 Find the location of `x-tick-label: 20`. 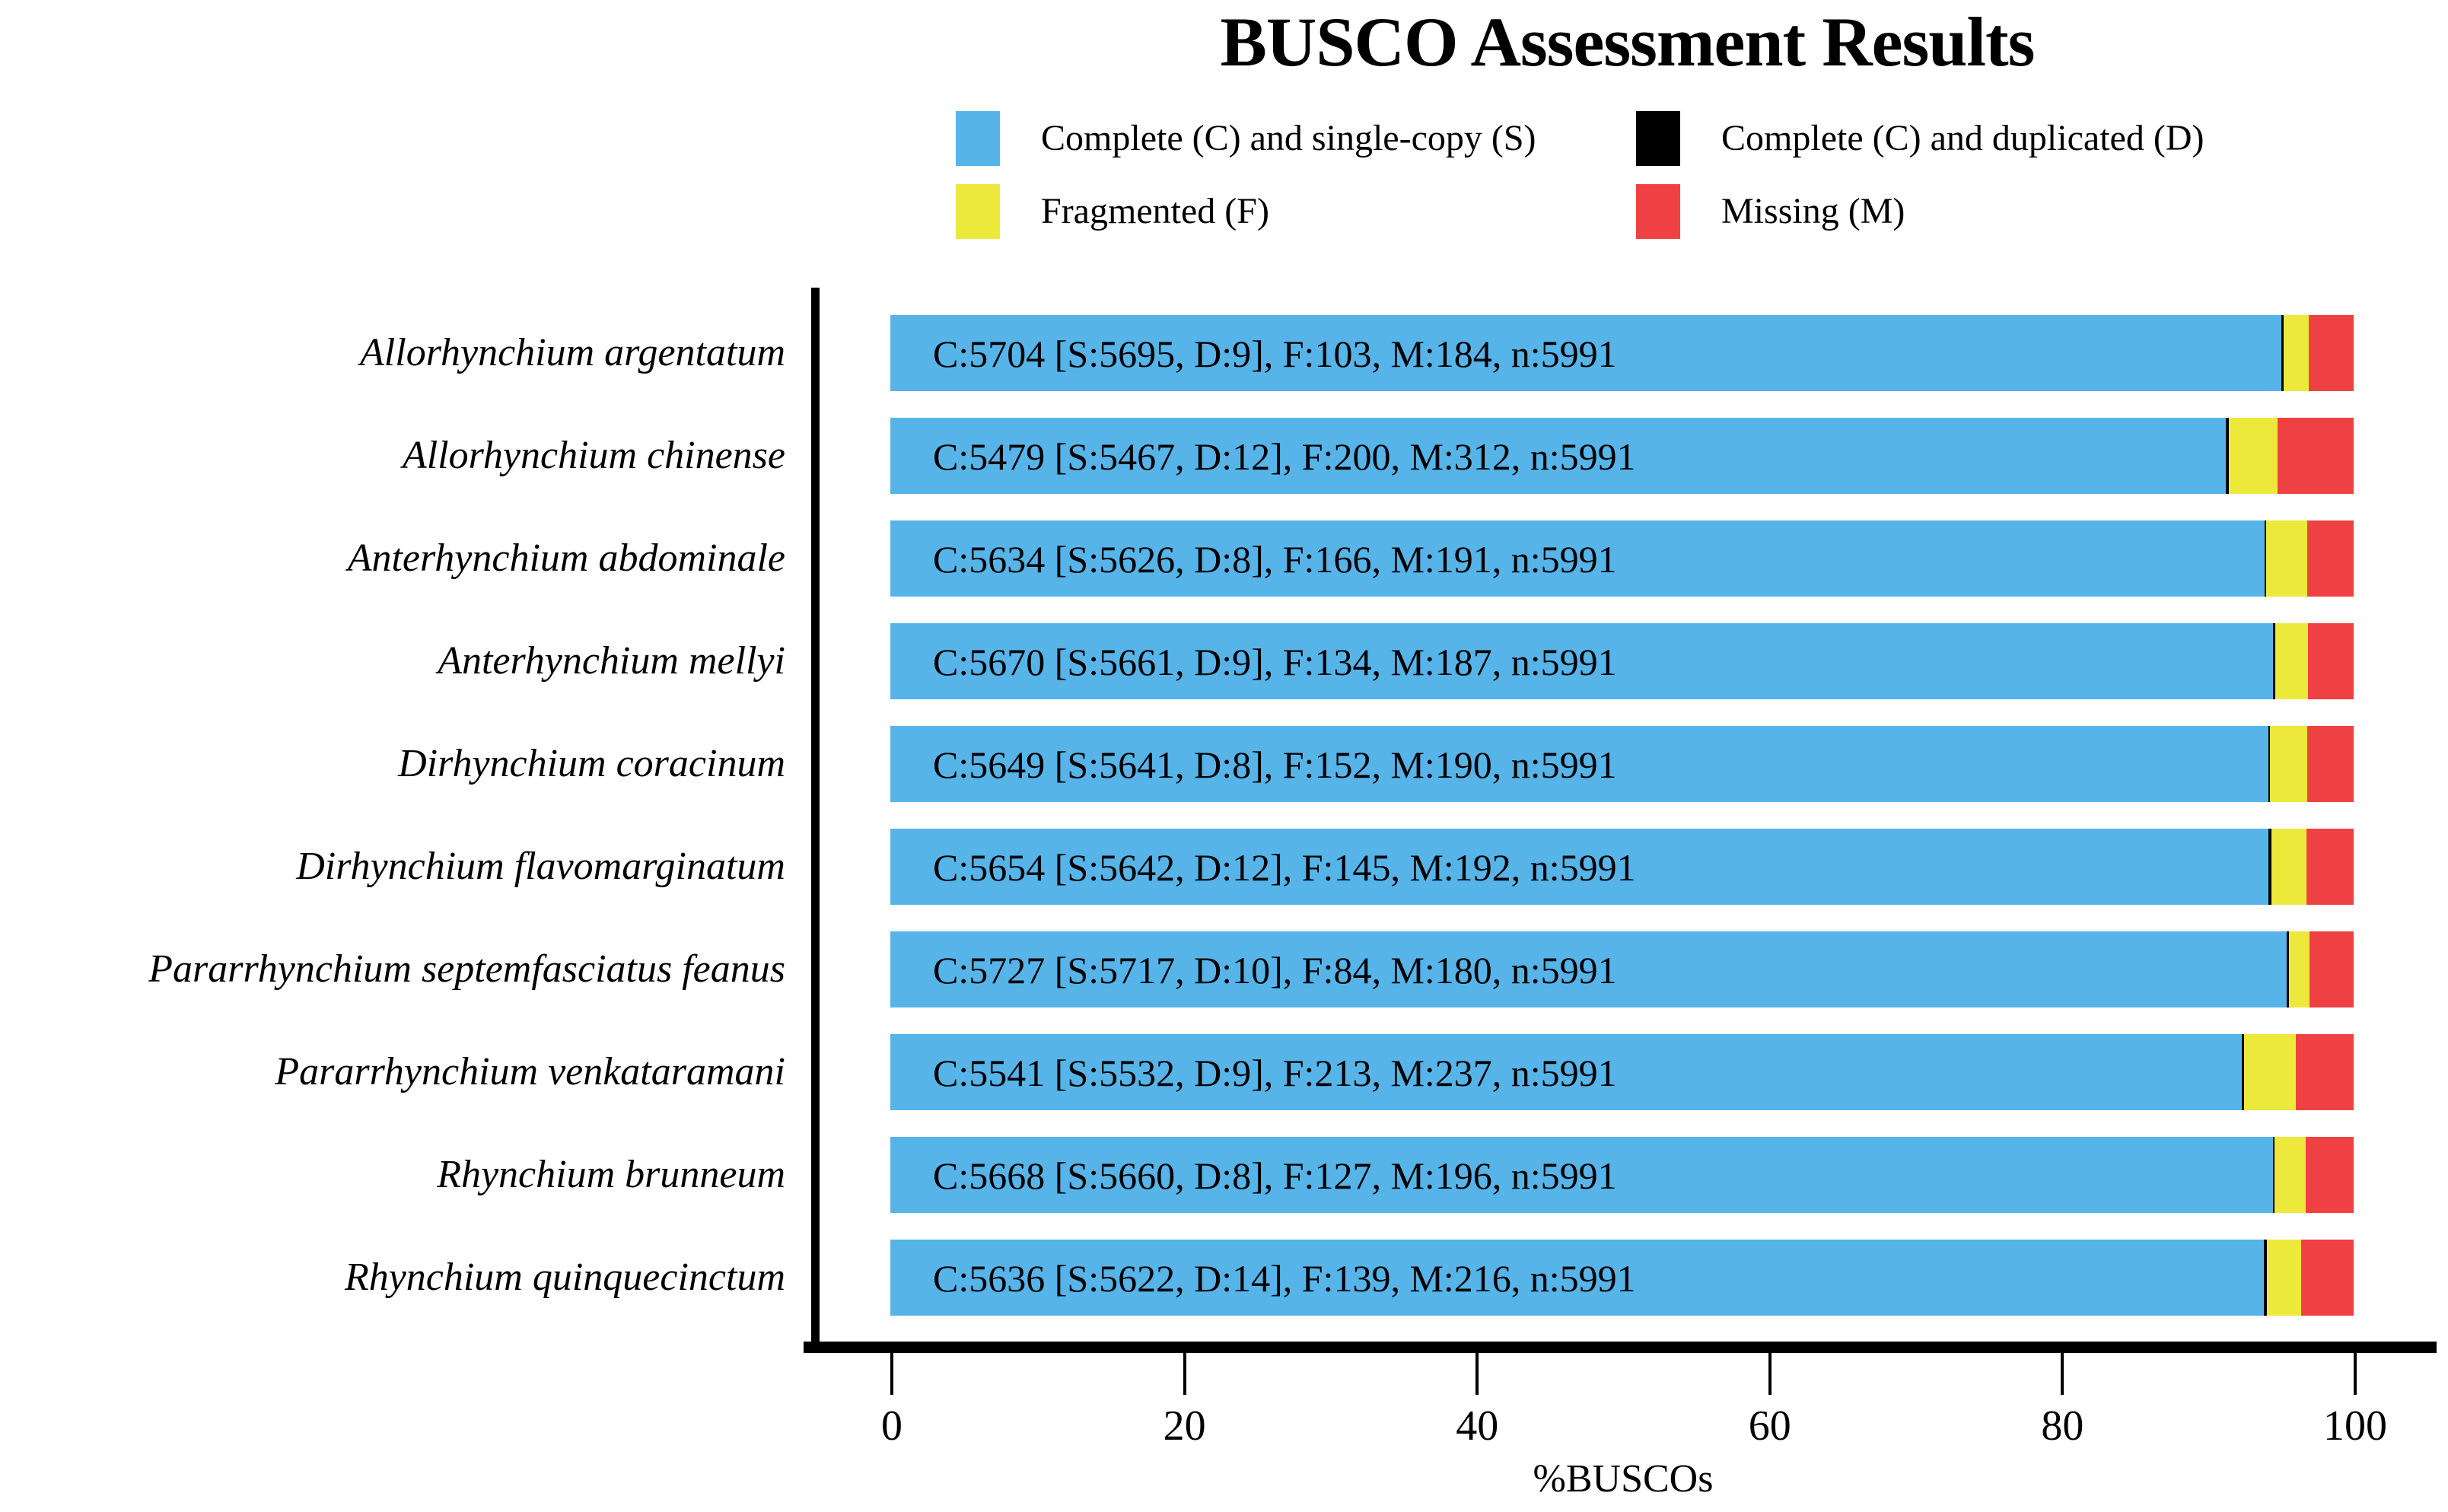

x-tick-label: 20 is located at coordinates (1184, 1426).